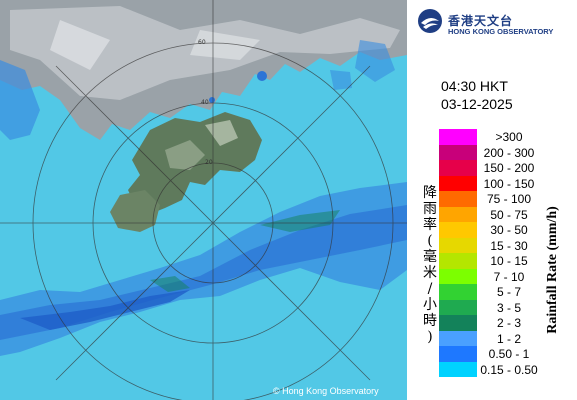  I want to click on legend-label: 150 - 200, so click(509, 168).